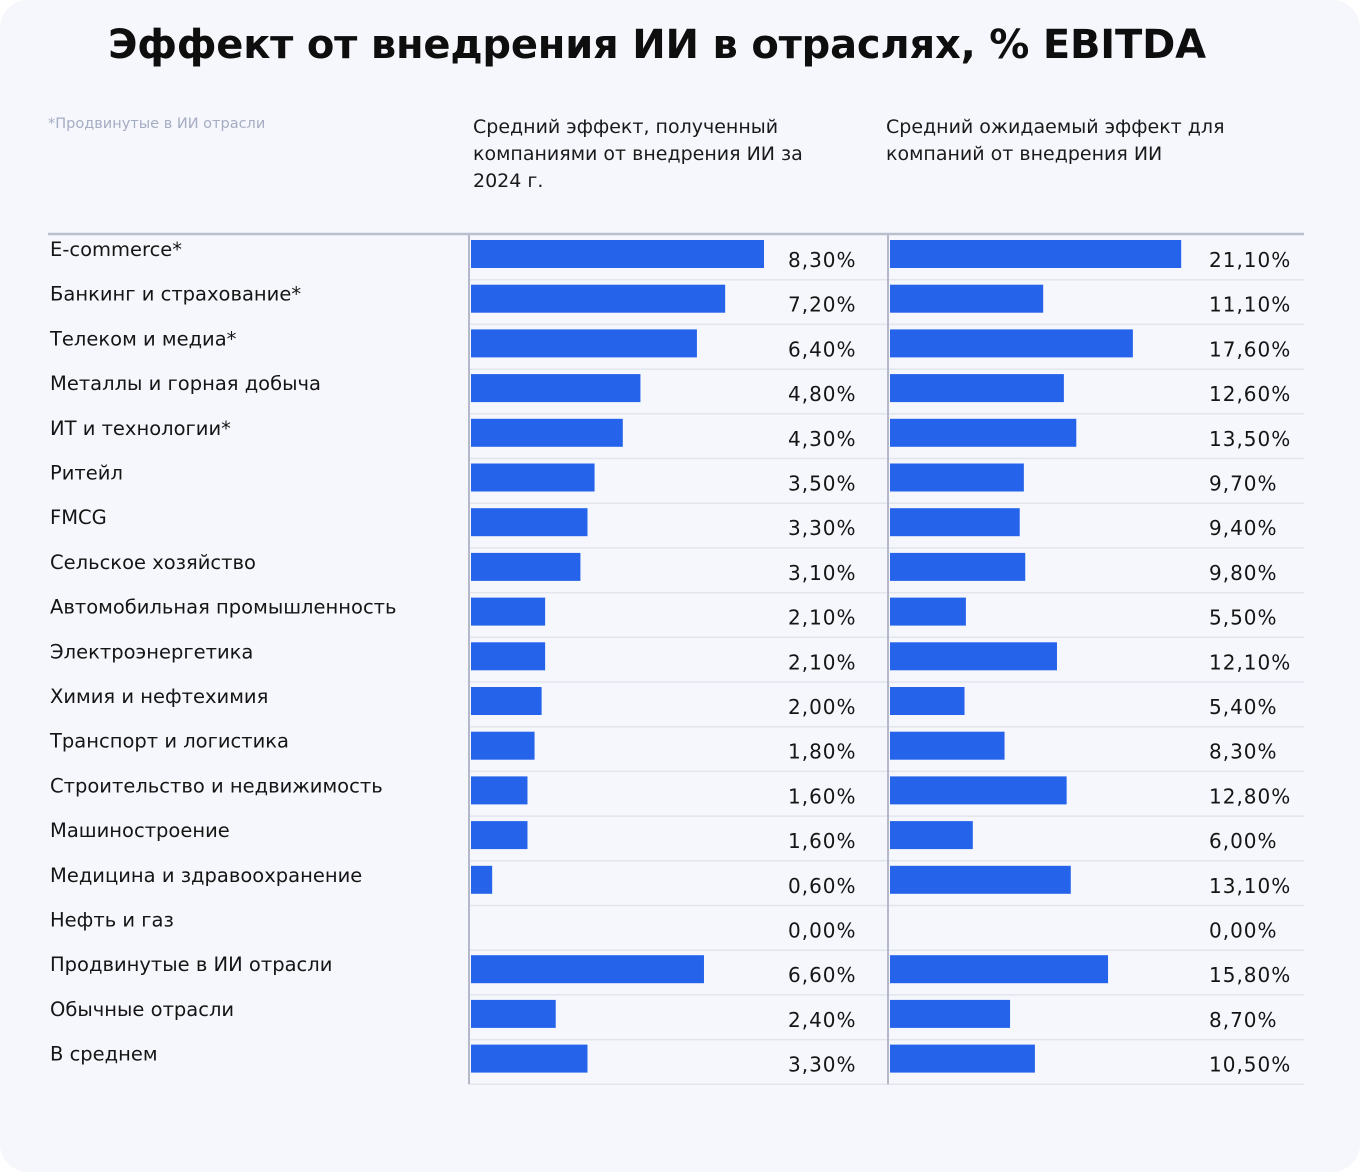 Image resolution: width=1360 pixels, height=1172 pixels. What do you see at coordinates (185, 383) in the screenshot?
I see `category-label: Металлы и горная добыча` at bounding box center [185, 383].